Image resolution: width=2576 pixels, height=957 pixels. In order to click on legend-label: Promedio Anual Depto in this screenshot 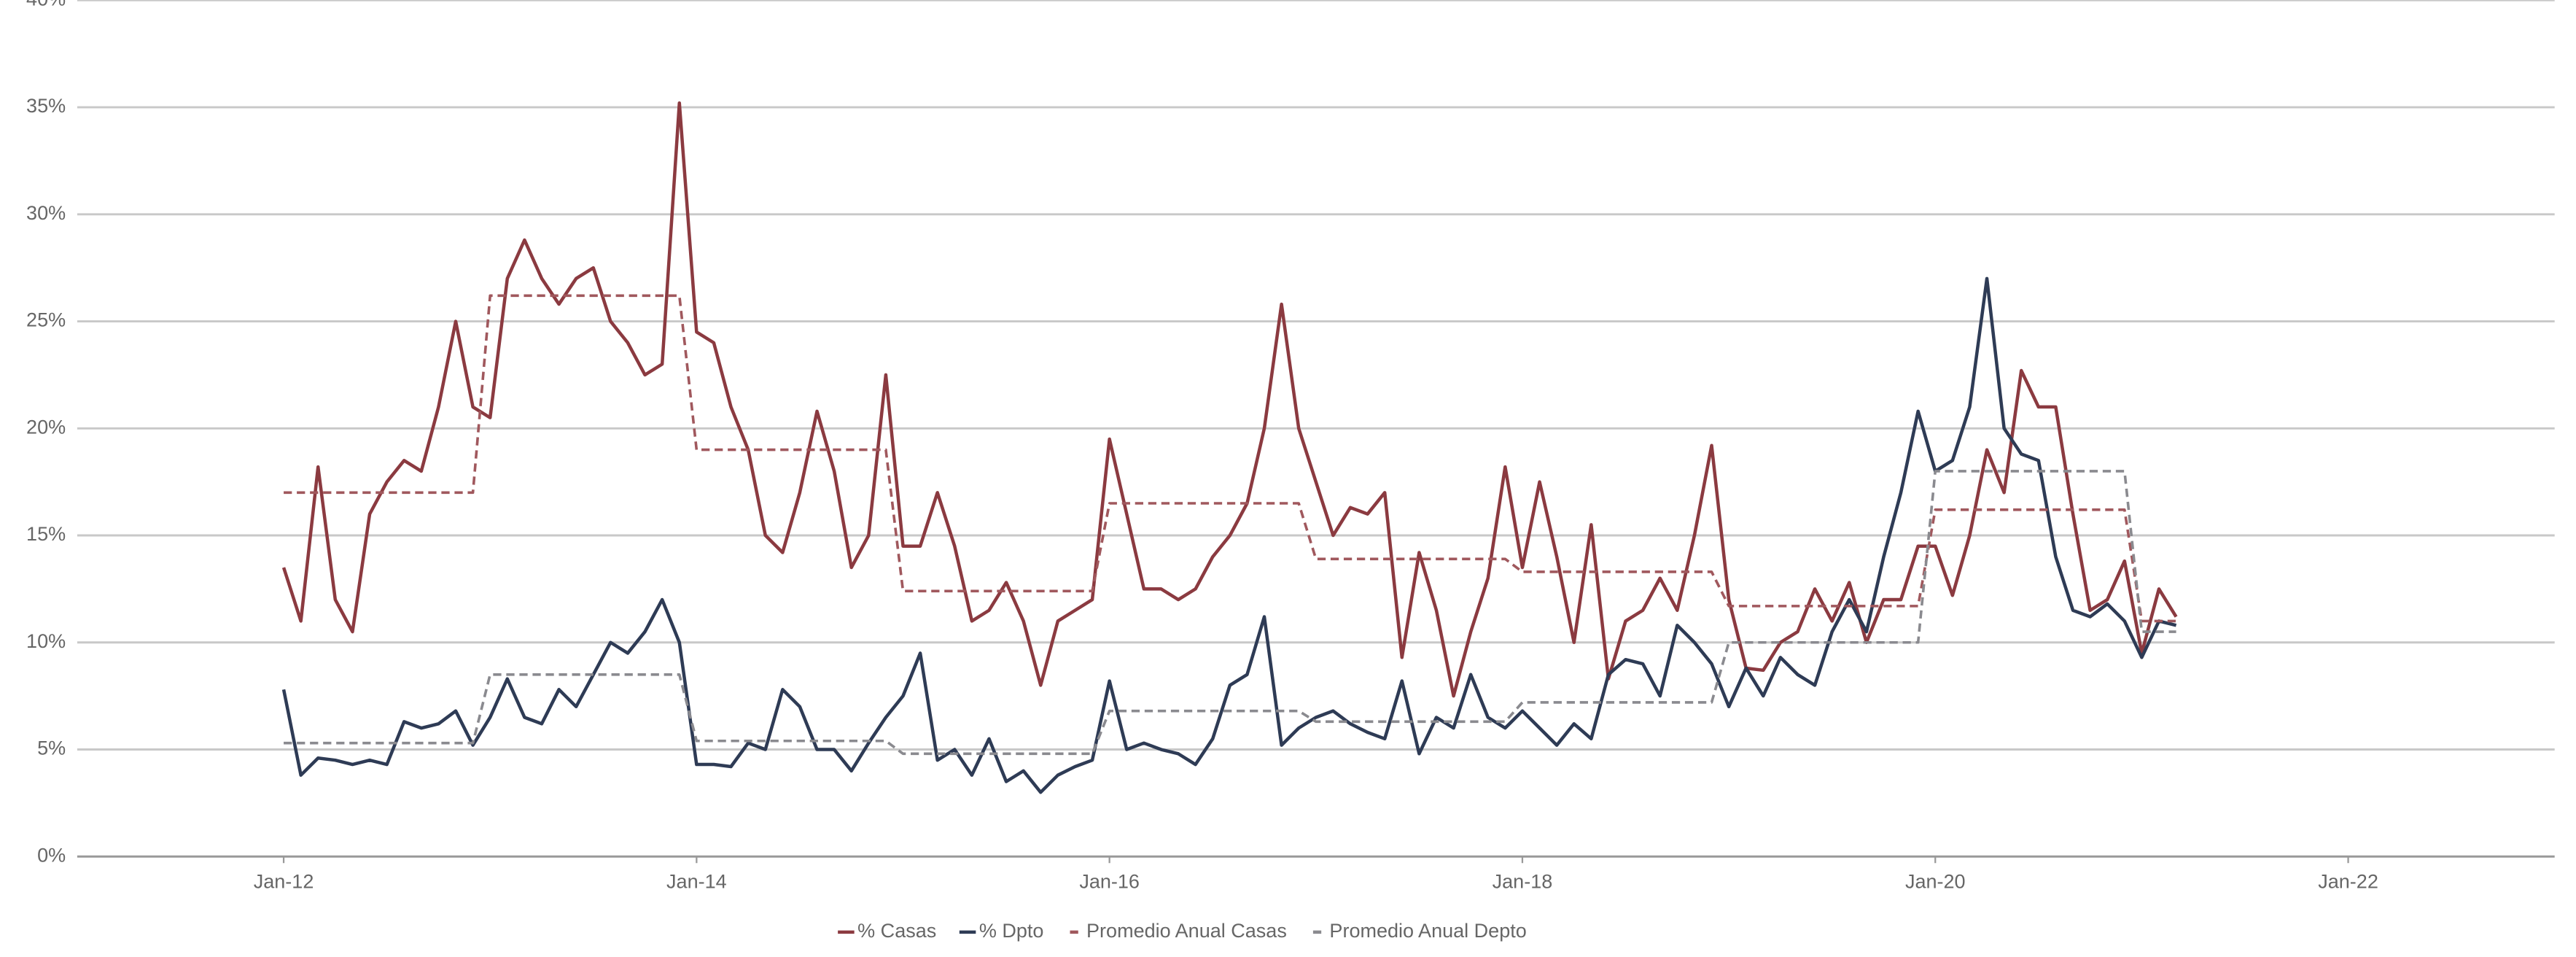, I will do `click(1427, 931)`.